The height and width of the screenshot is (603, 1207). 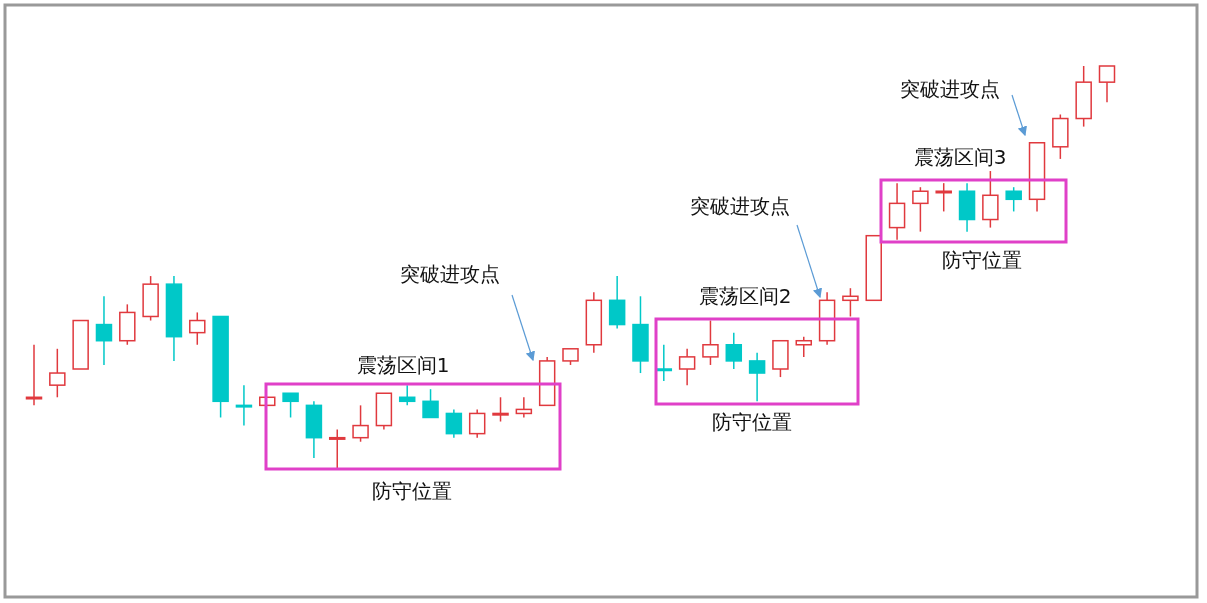 I want to click on annotation: 震荡区间2, so click(x=745, y=295).